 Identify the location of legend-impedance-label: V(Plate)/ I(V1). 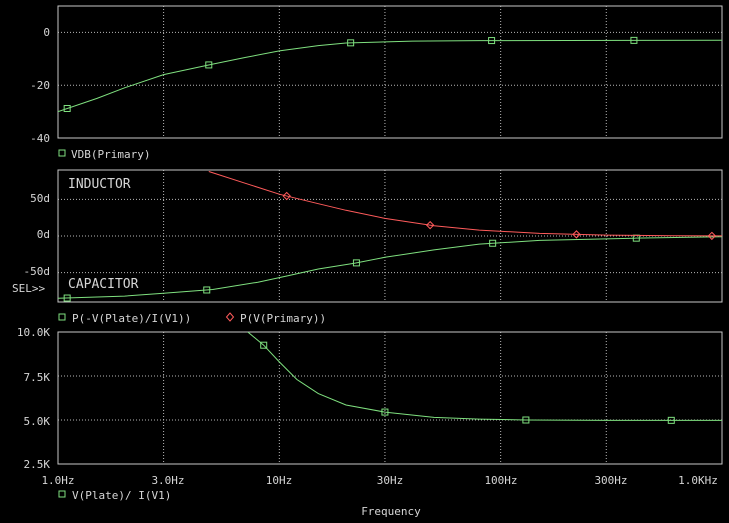
(121, 495).